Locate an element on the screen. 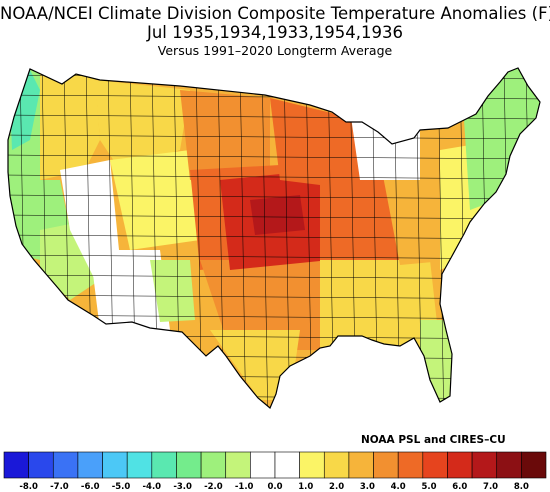  region-upper-midwest is located at coordinates (315, 144).